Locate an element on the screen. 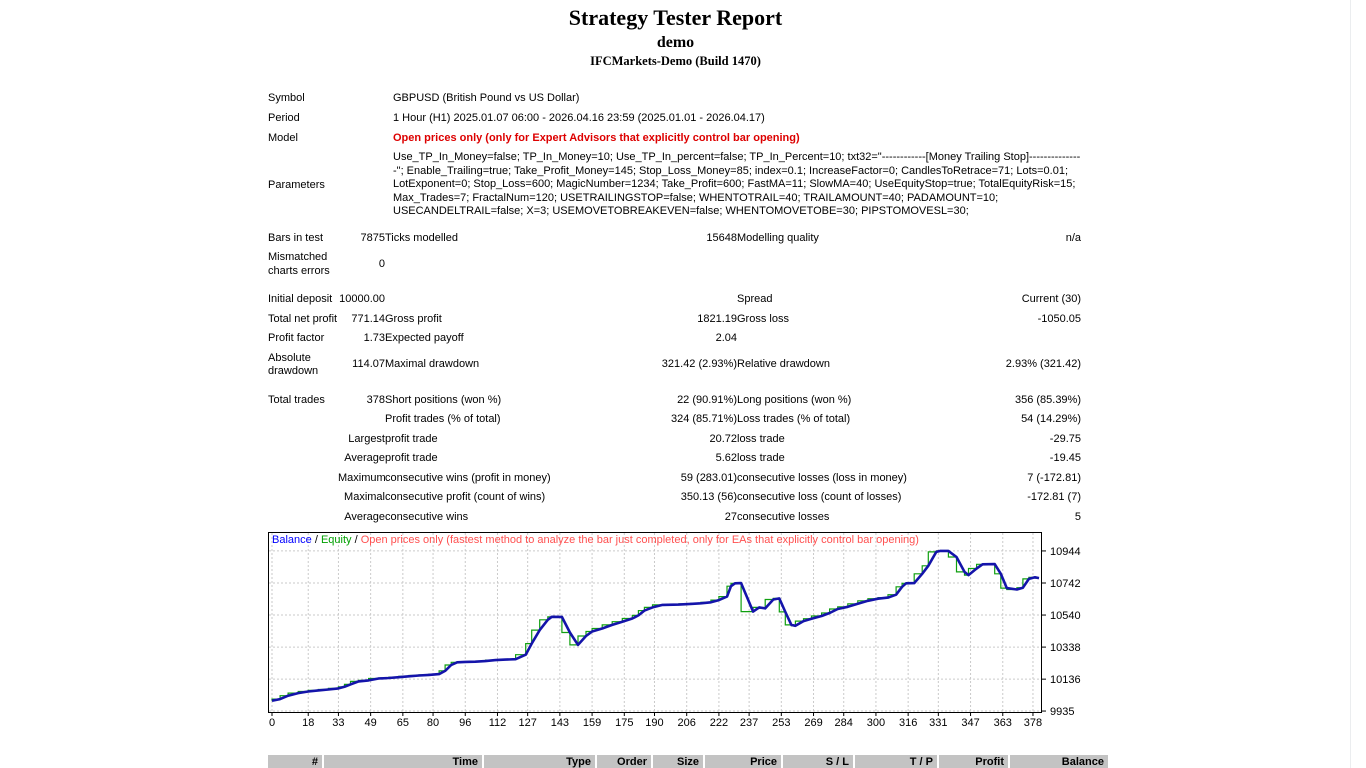  trades-header-cell-: # is located at coordinates (295, 761).